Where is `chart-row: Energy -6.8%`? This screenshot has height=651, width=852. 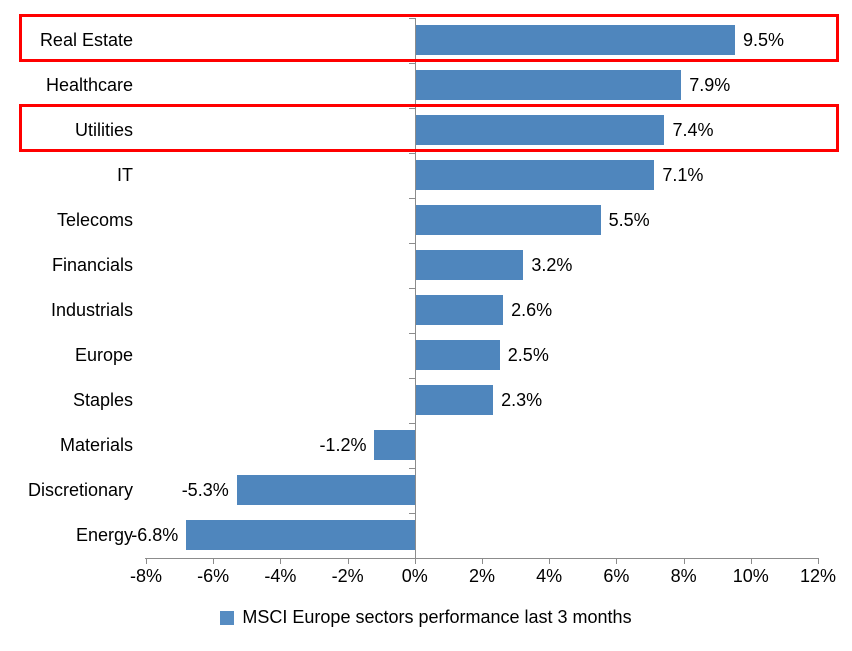
chart-row: Energy -6.8% is located at coordinates (426, 535).